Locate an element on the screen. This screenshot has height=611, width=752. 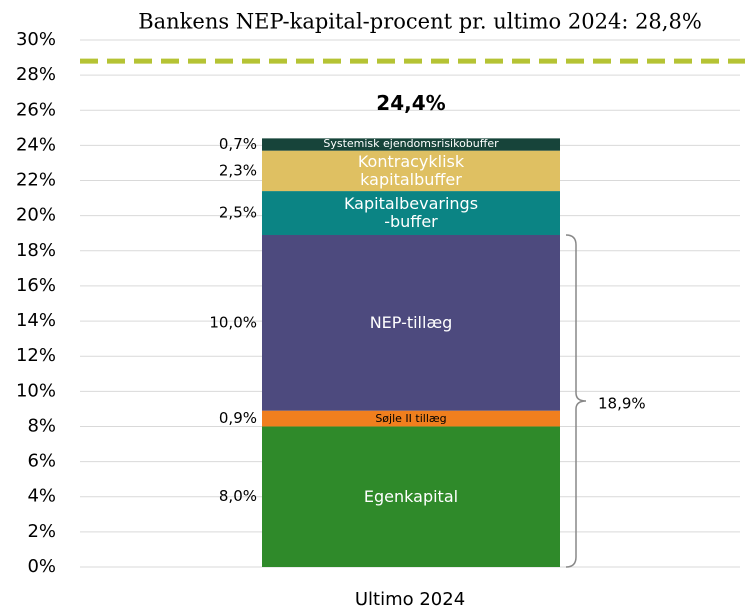
y-tick-label: 26% is located at coordinates (36, 109).